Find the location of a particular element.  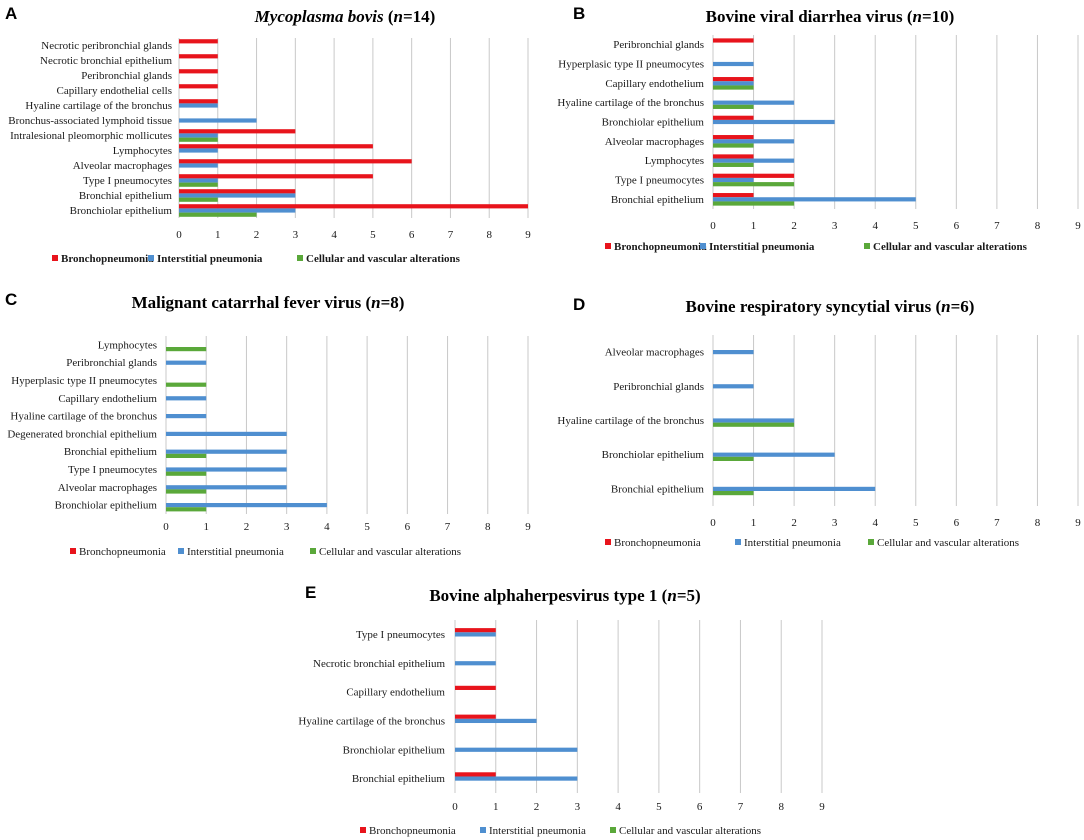

bar-cellular-hyaline-cartilage-of-the-bronchus is located at coordinates (754, 424).